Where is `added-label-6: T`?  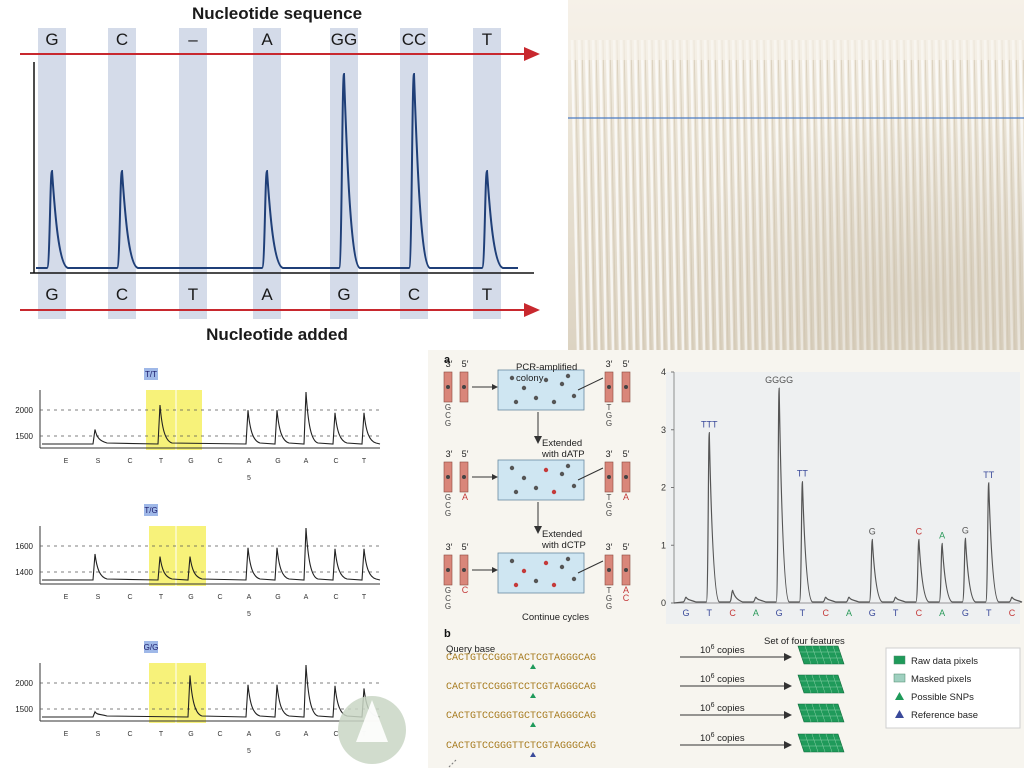 added-label-6: T is located at coordinates (487, 294).